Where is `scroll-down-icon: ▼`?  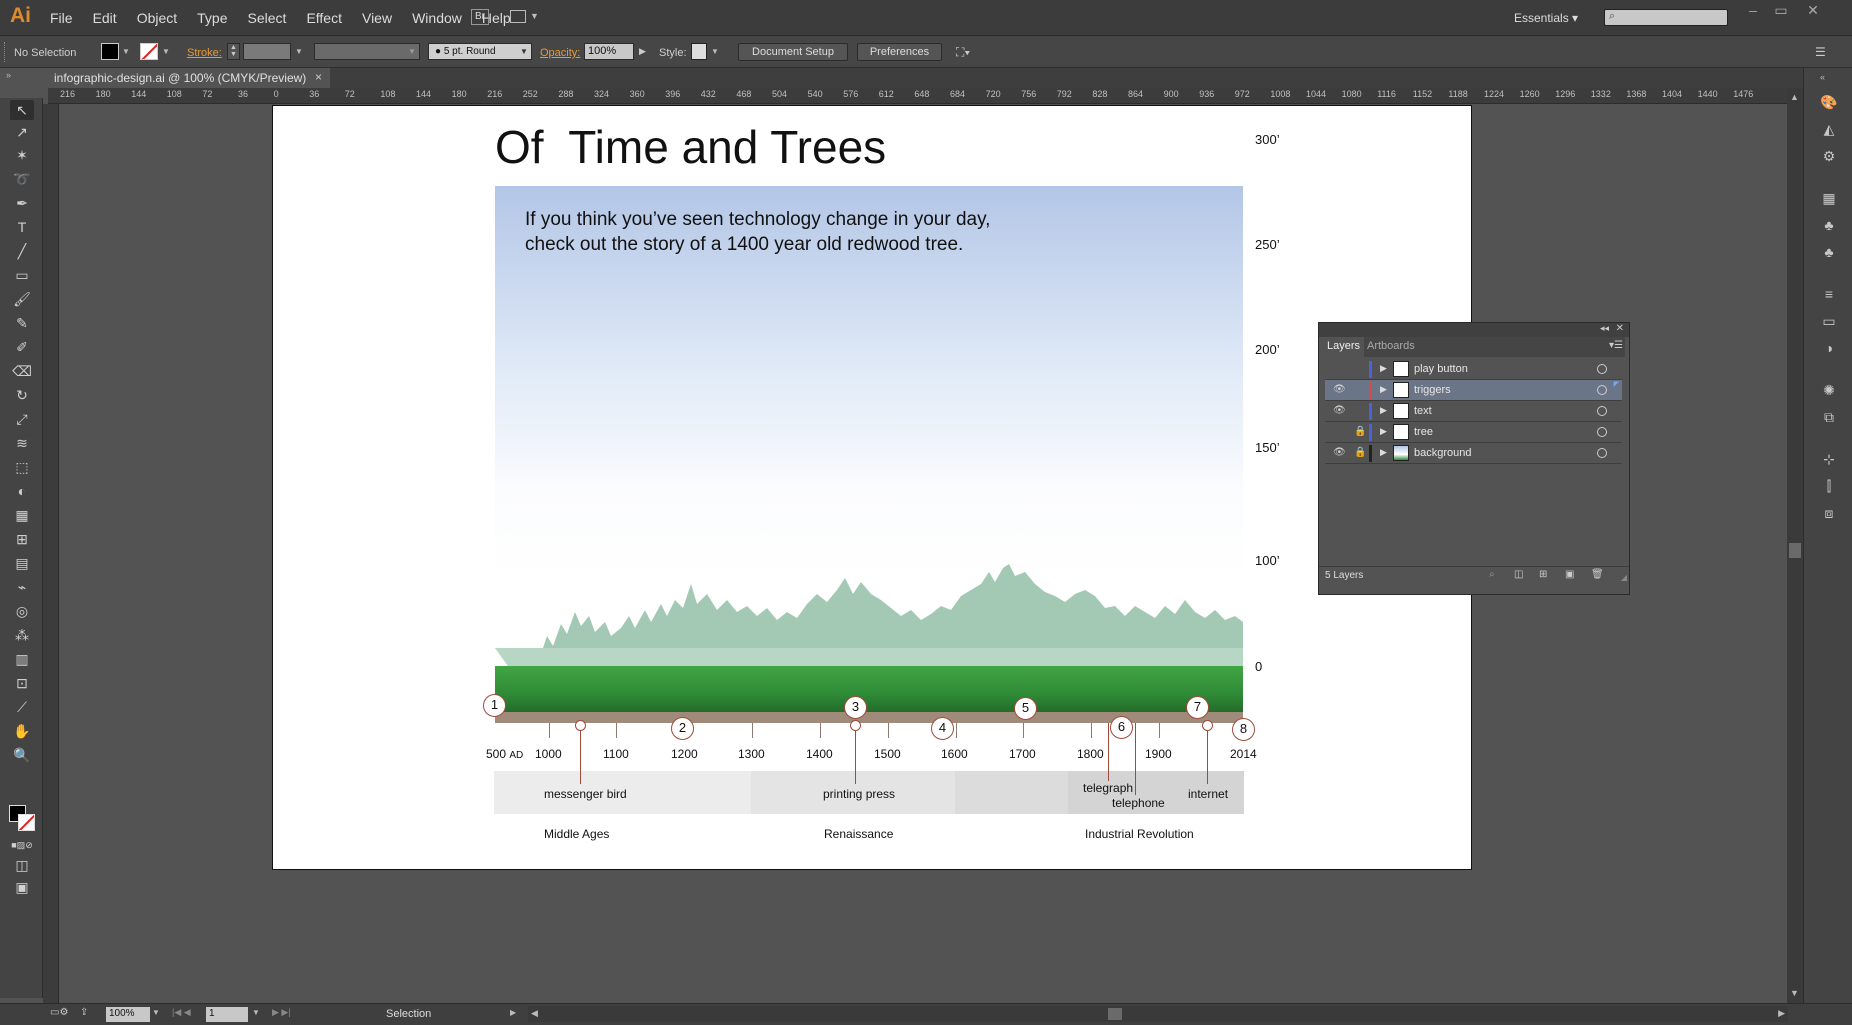
scroll-down-icon: ▼ is located at coordinates (1794, 993).